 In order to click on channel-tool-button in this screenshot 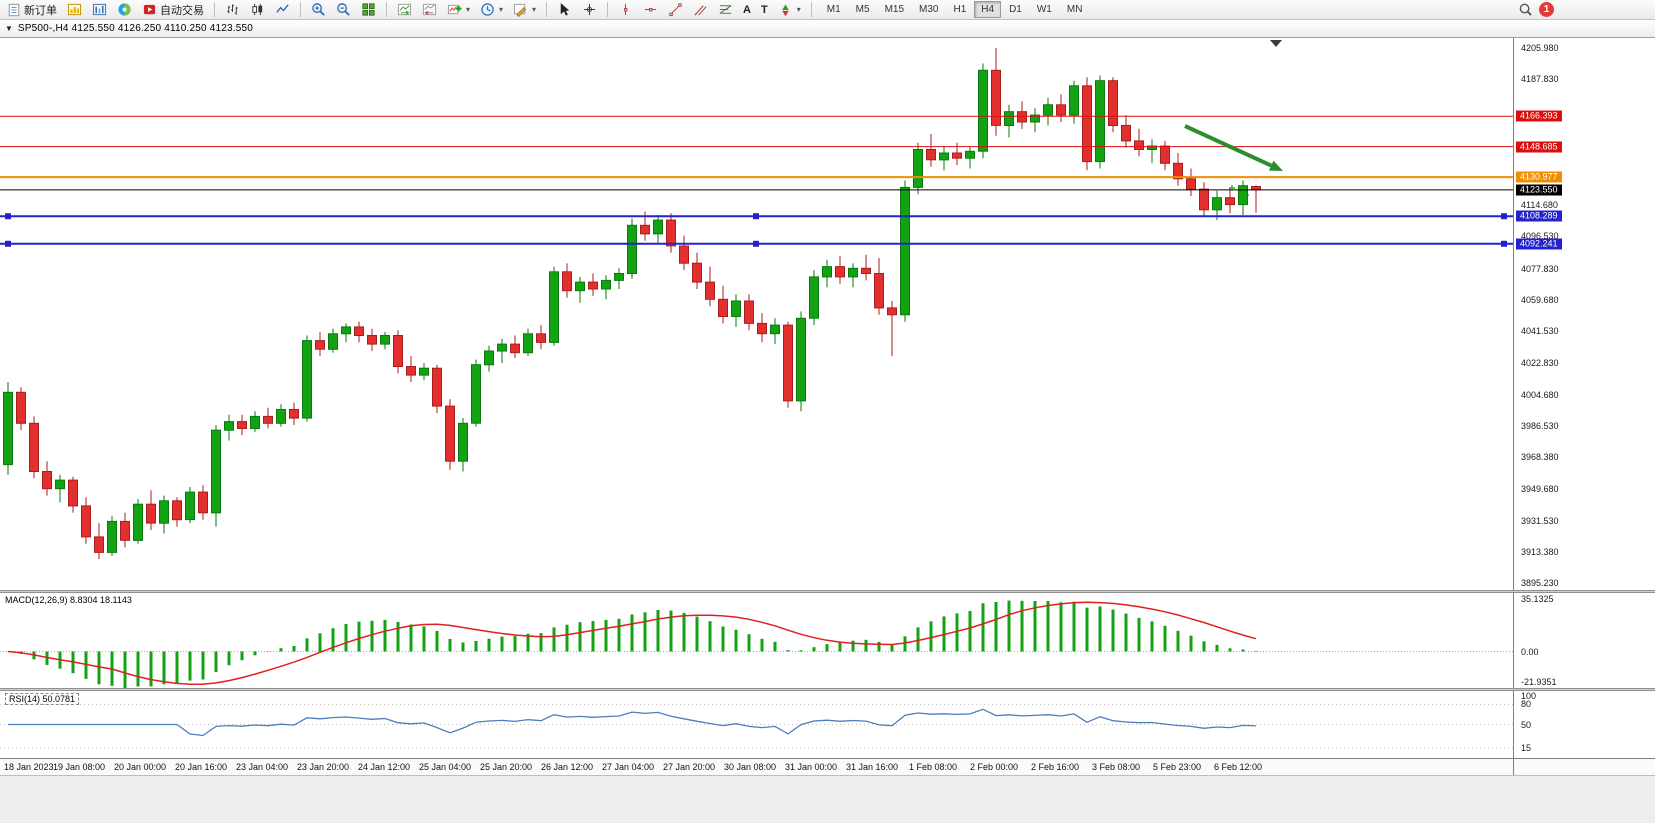, I will do `click(700, 10)`.